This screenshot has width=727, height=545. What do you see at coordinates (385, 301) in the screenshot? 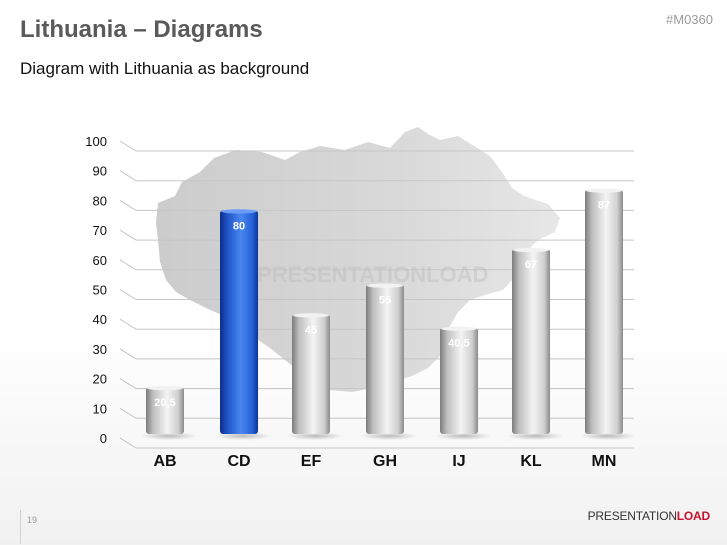
I see `bar-value-label: 55` at bounding box center [385, 301].